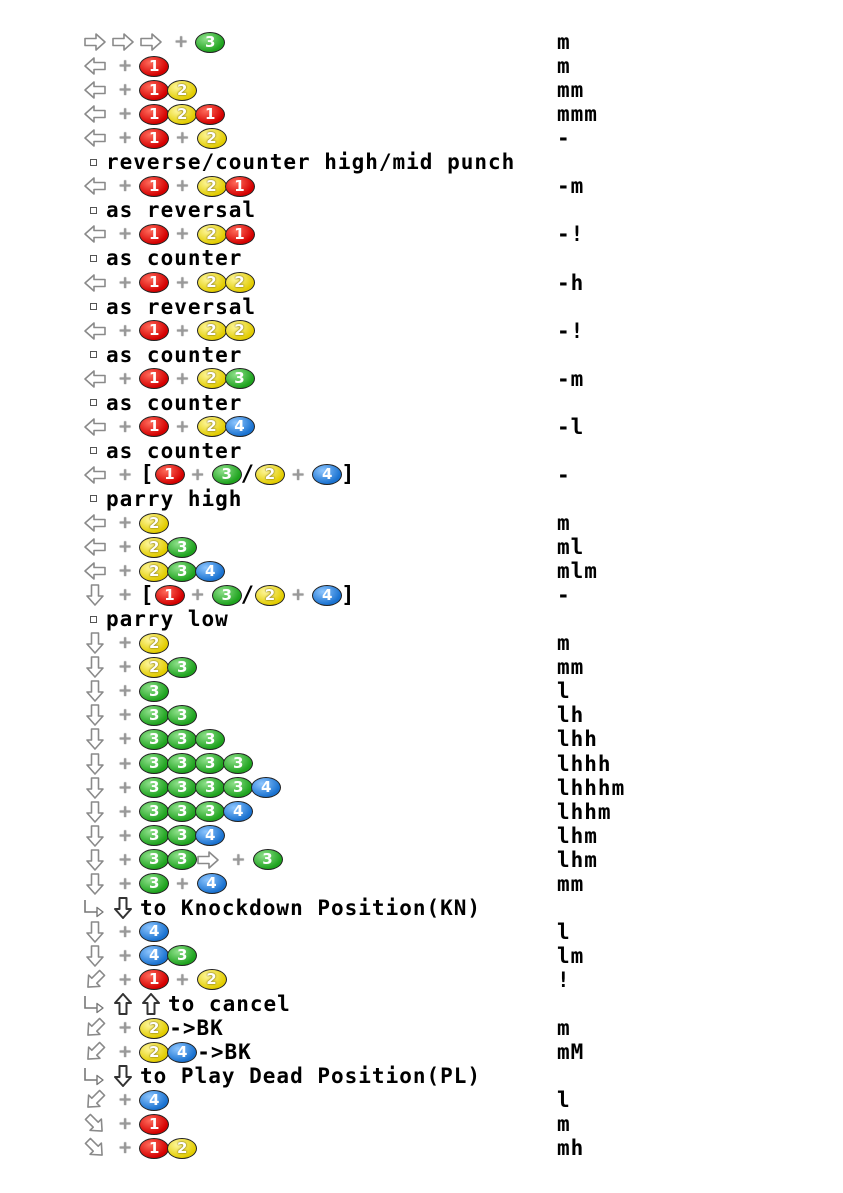  I want to click on move-row: +1 +2 3 -m, so click(421, 379).